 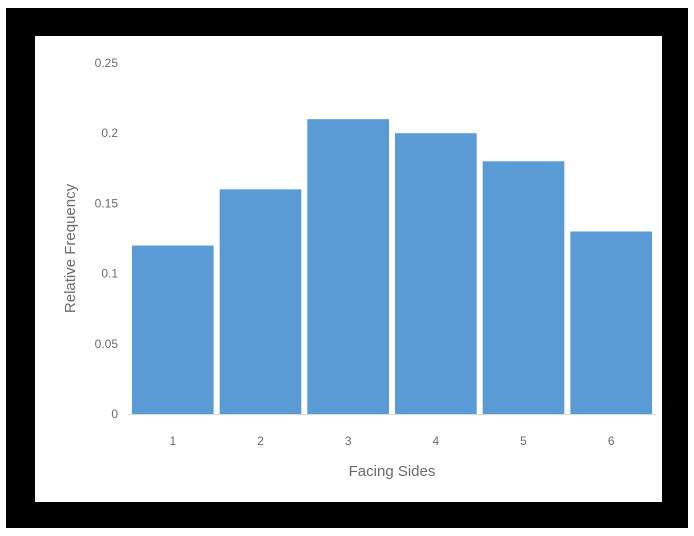 I want to click on x-tick-label: 2, so click(x=260, y=441).